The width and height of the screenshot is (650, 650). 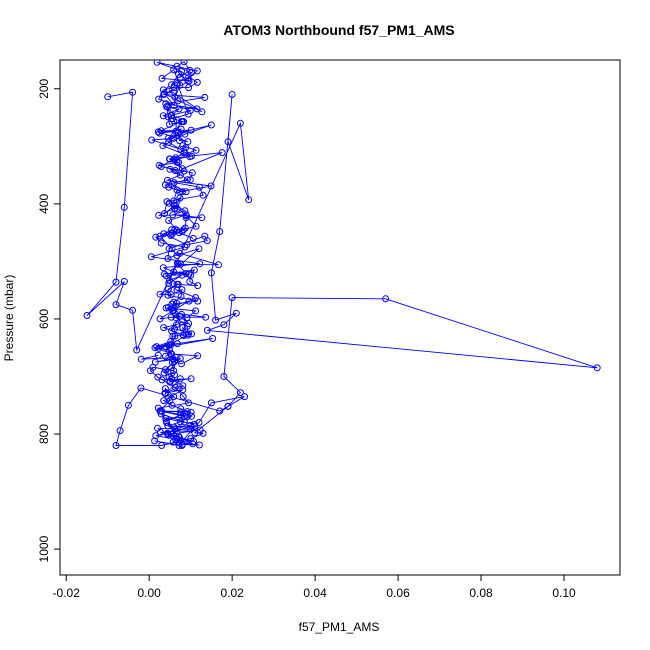 I want to click on x-axis: -0.02 0.00 0.02 0.04 0.06 0.08 0.10, so click(x=314, y=587).